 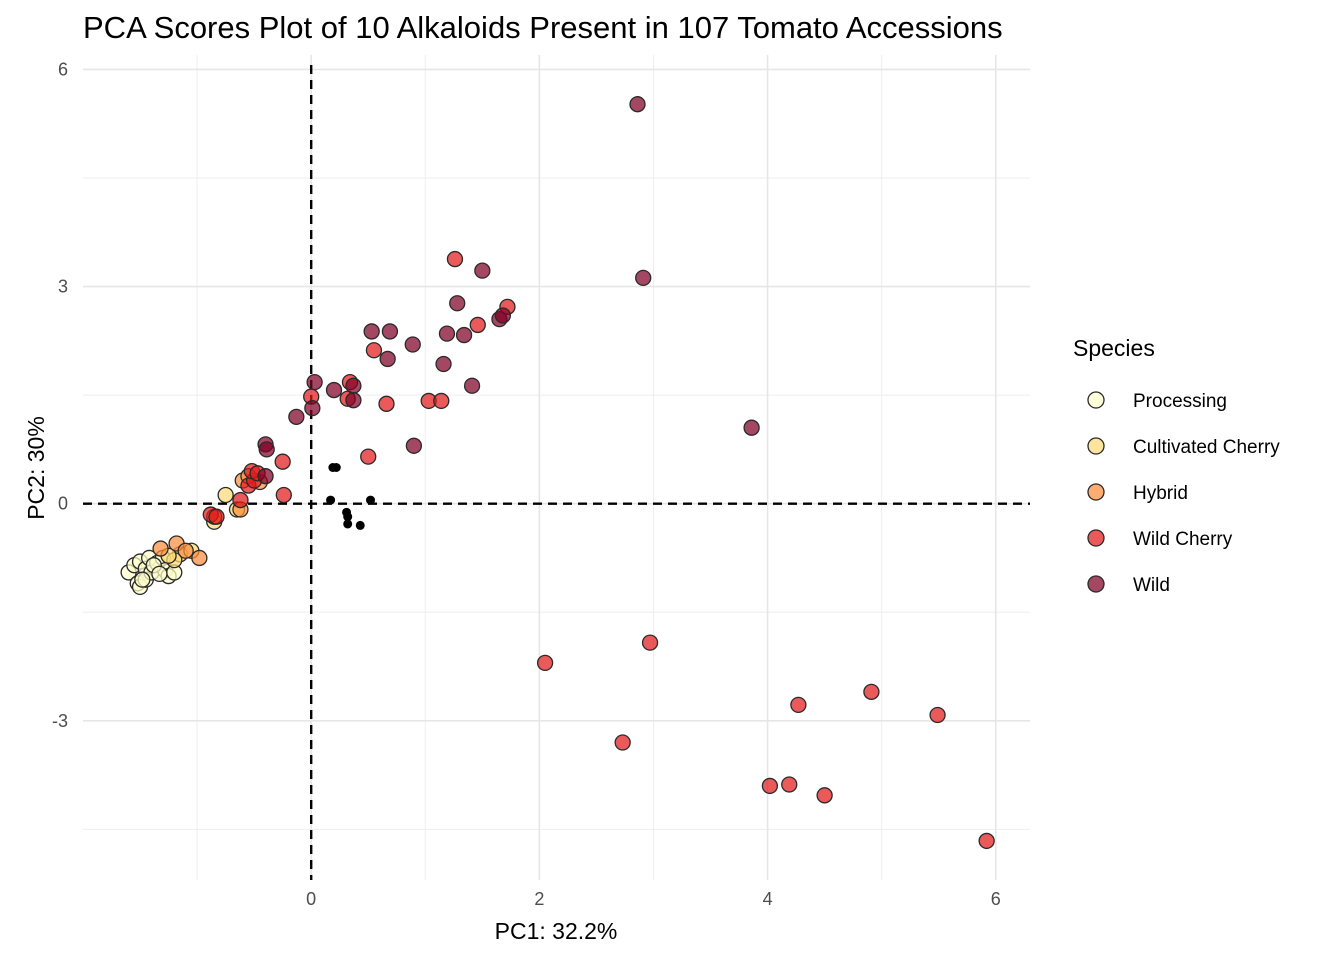 What do you see at coordinates (1183, 539) in the screenshot?
I see `legend-label: Wild Cherry` at bounding box center [1183, 539].